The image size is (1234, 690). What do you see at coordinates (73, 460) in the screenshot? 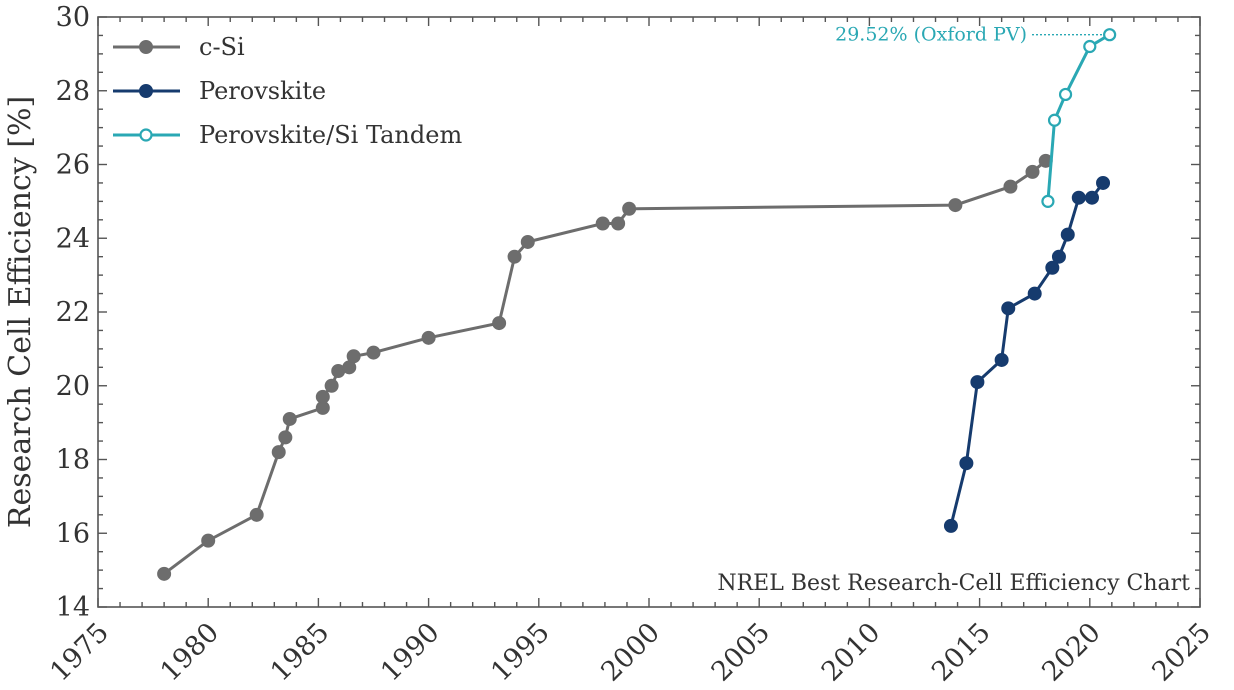
I see `y-tick-label: 18` at bounding box center [73, 460].